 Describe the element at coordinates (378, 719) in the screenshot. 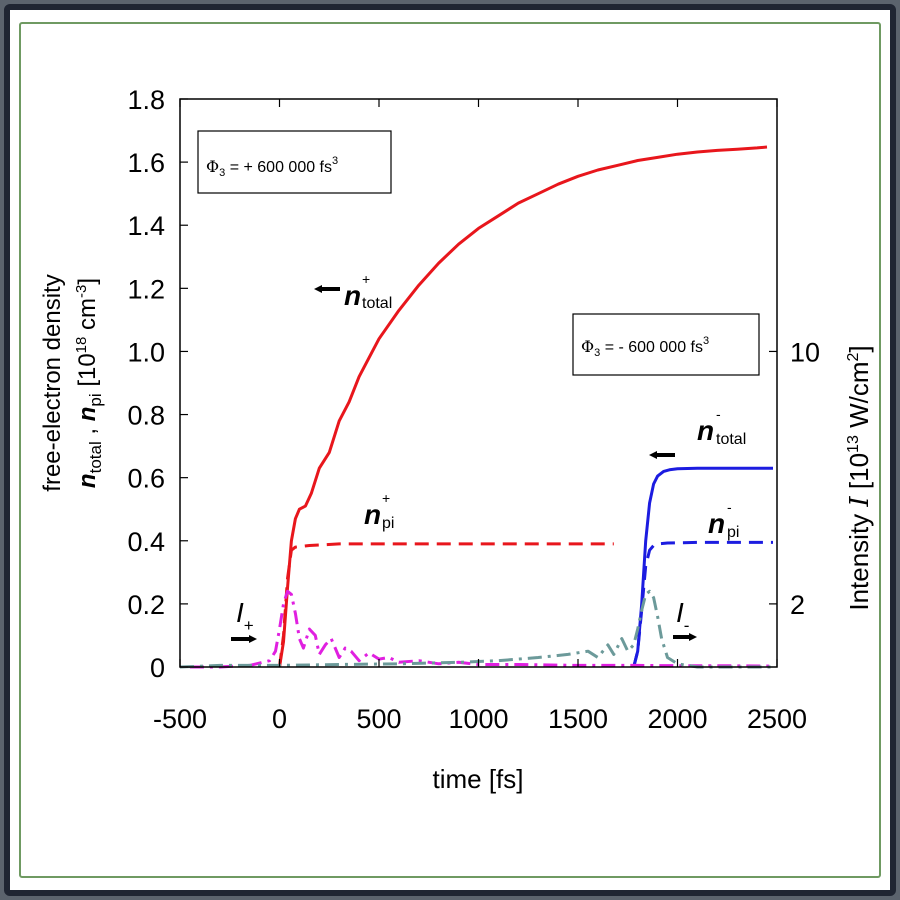

I see `x-tick-label: 500` at that location.